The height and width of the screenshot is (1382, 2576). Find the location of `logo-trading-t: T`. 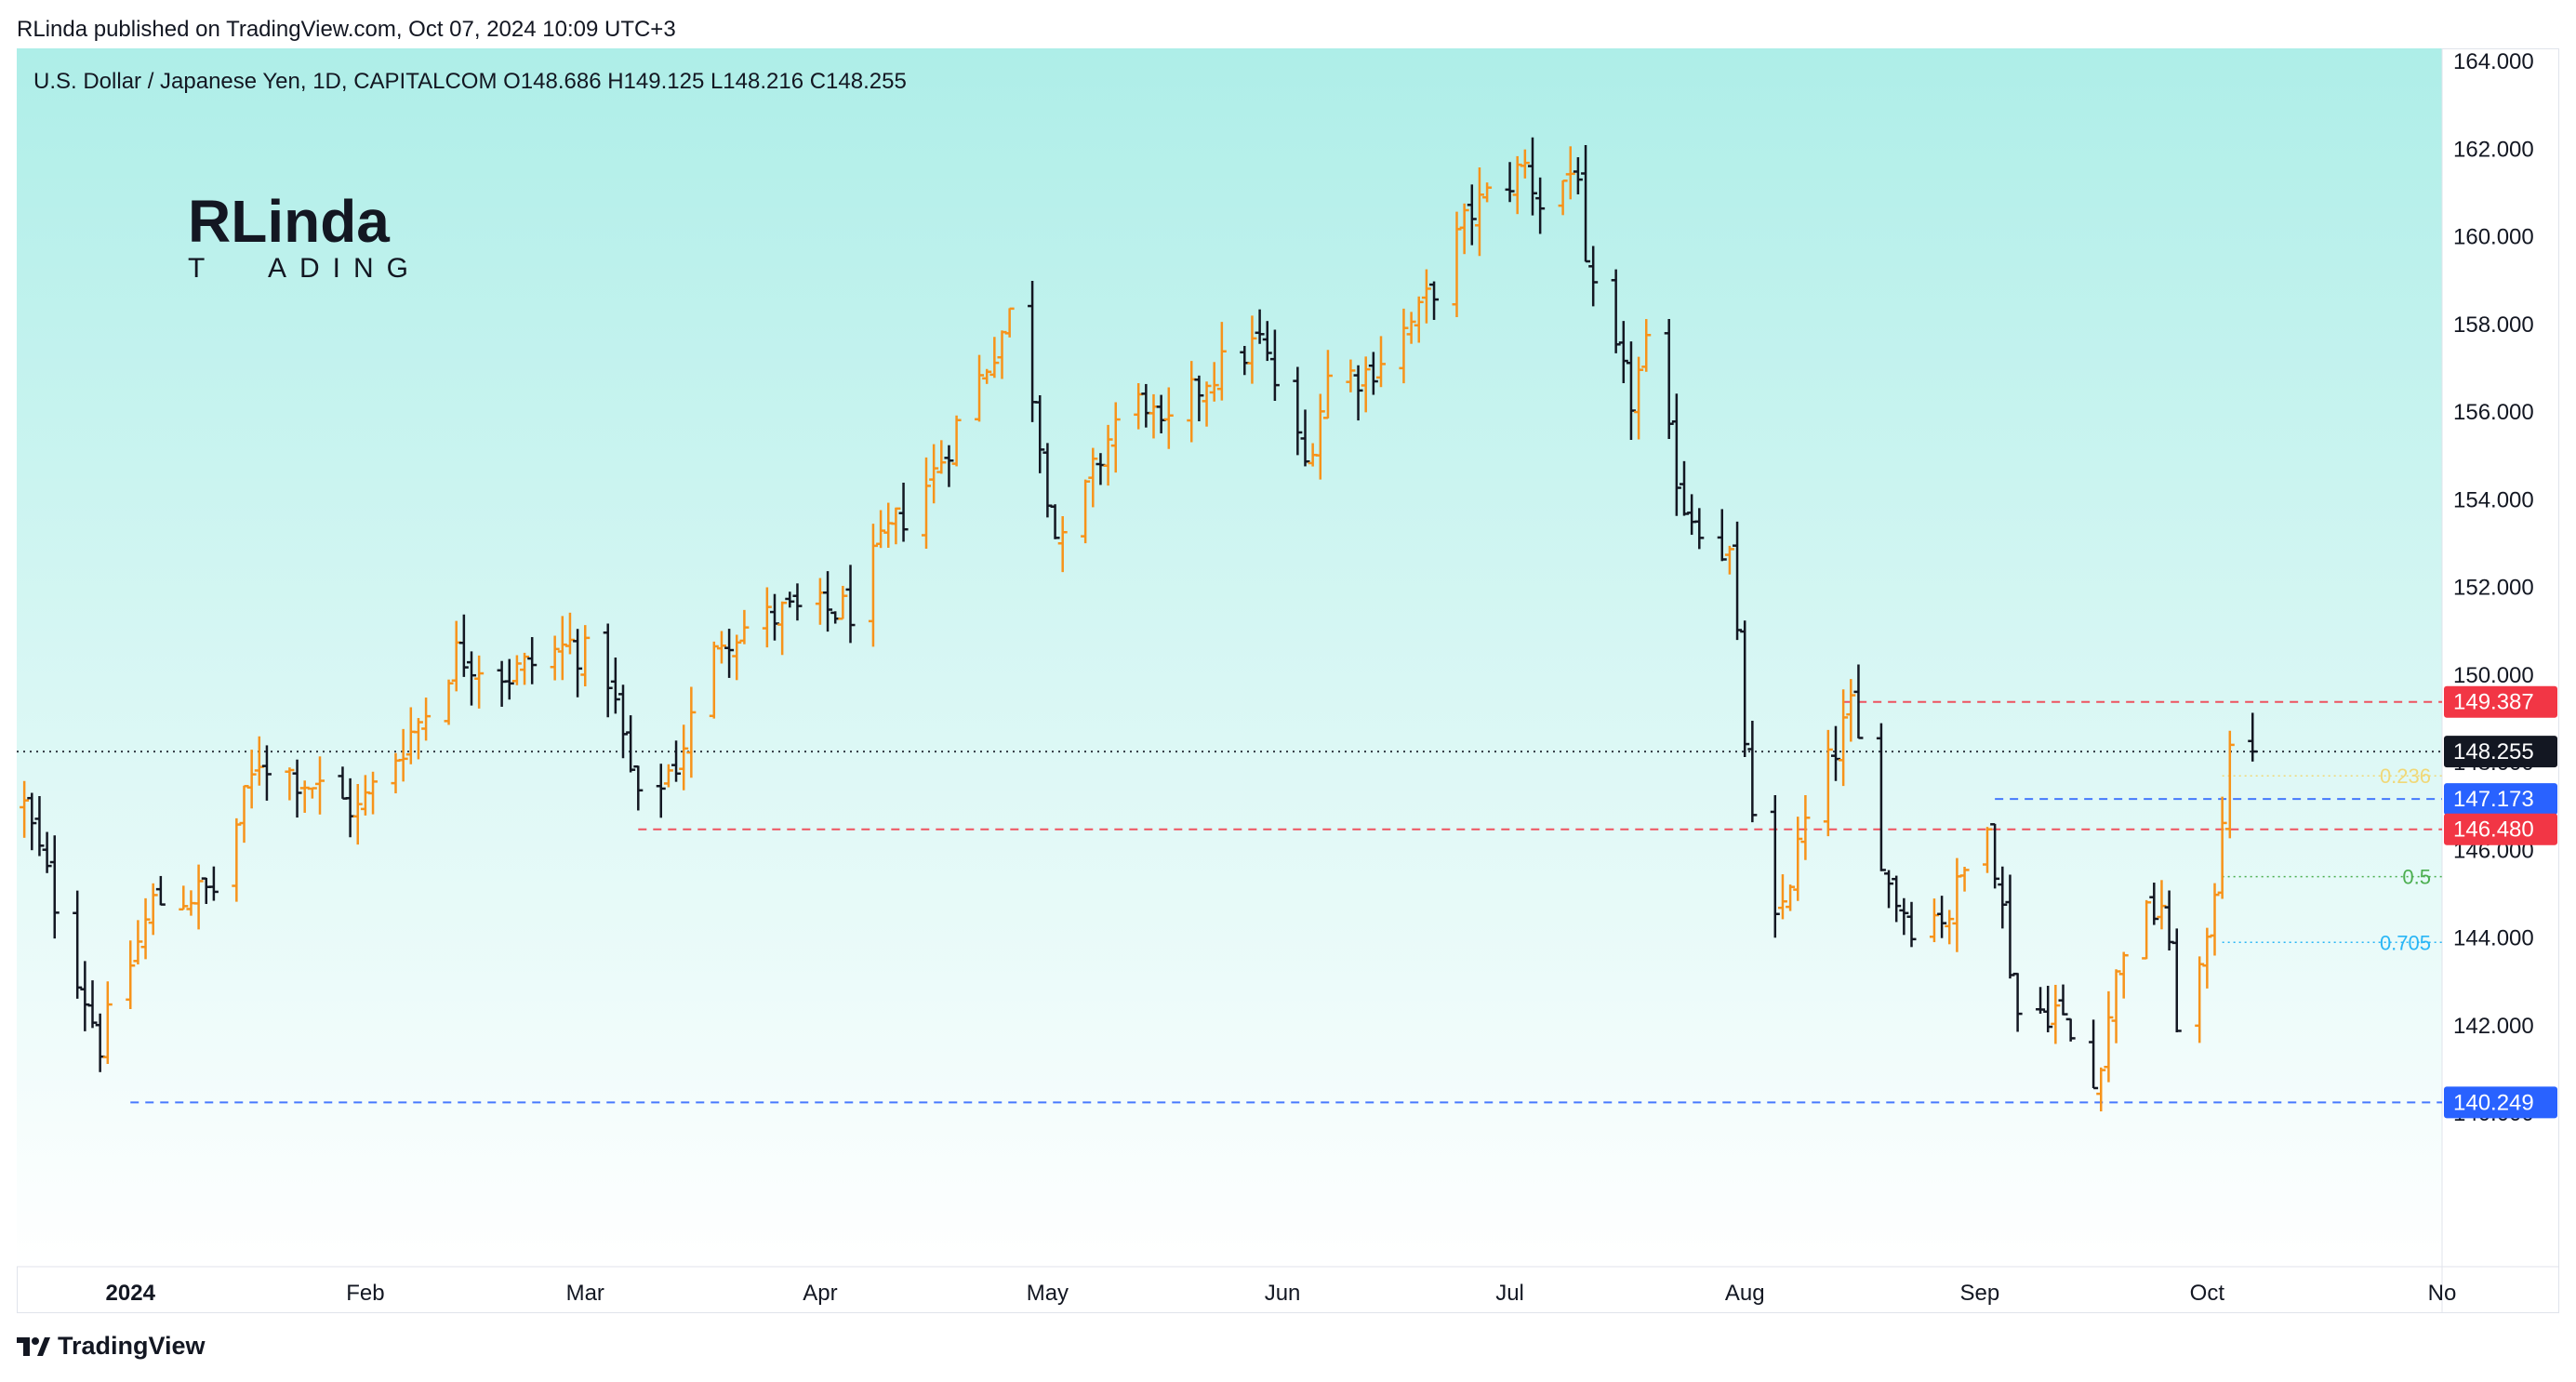

logo-trading-t: T is located at coordinates (199, 269).